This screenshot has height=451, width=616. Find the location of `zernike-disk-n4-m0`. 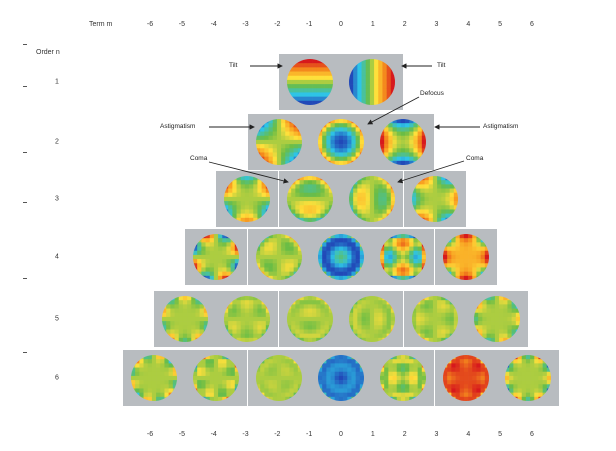

zernike-disk-n4-m0 is located at coordinates (341, 257).